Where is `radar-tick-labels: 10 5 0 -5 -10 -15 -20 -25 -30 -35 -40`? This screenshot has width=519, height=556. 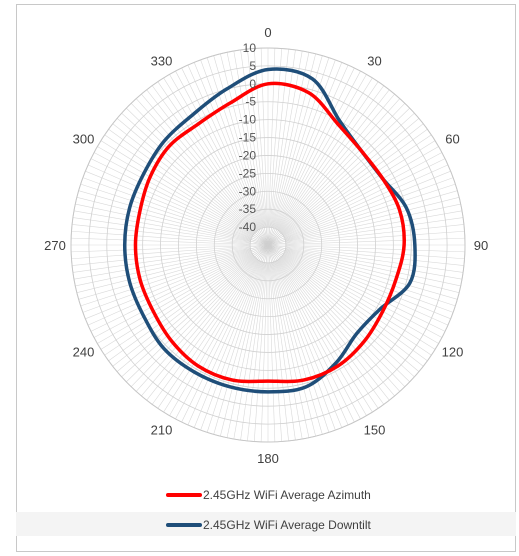 radar-tick-labels: 10 5 0 -5 -10 -15 -20 -25 -30 -35 -40 is located at coordinates (248, 137).